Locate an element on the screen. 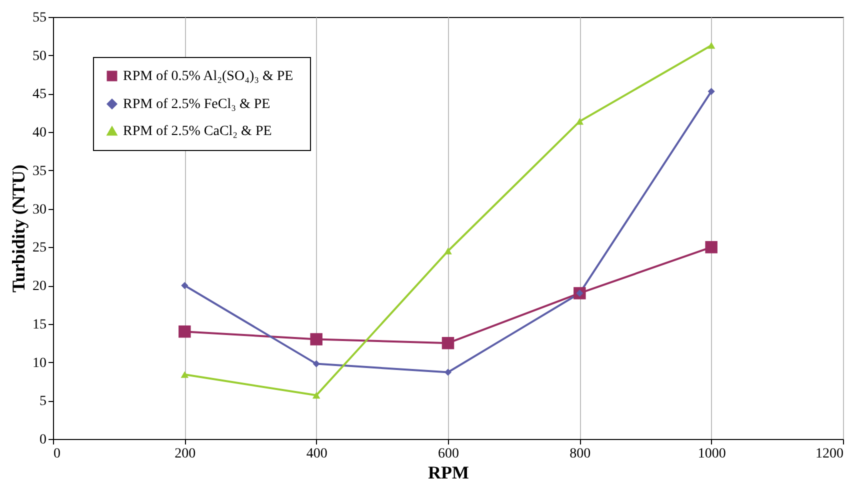 The height and width of the screenshot is (492, 864). y-axis-title: Turbidity (NTU) is located at coordinates (18, 228).